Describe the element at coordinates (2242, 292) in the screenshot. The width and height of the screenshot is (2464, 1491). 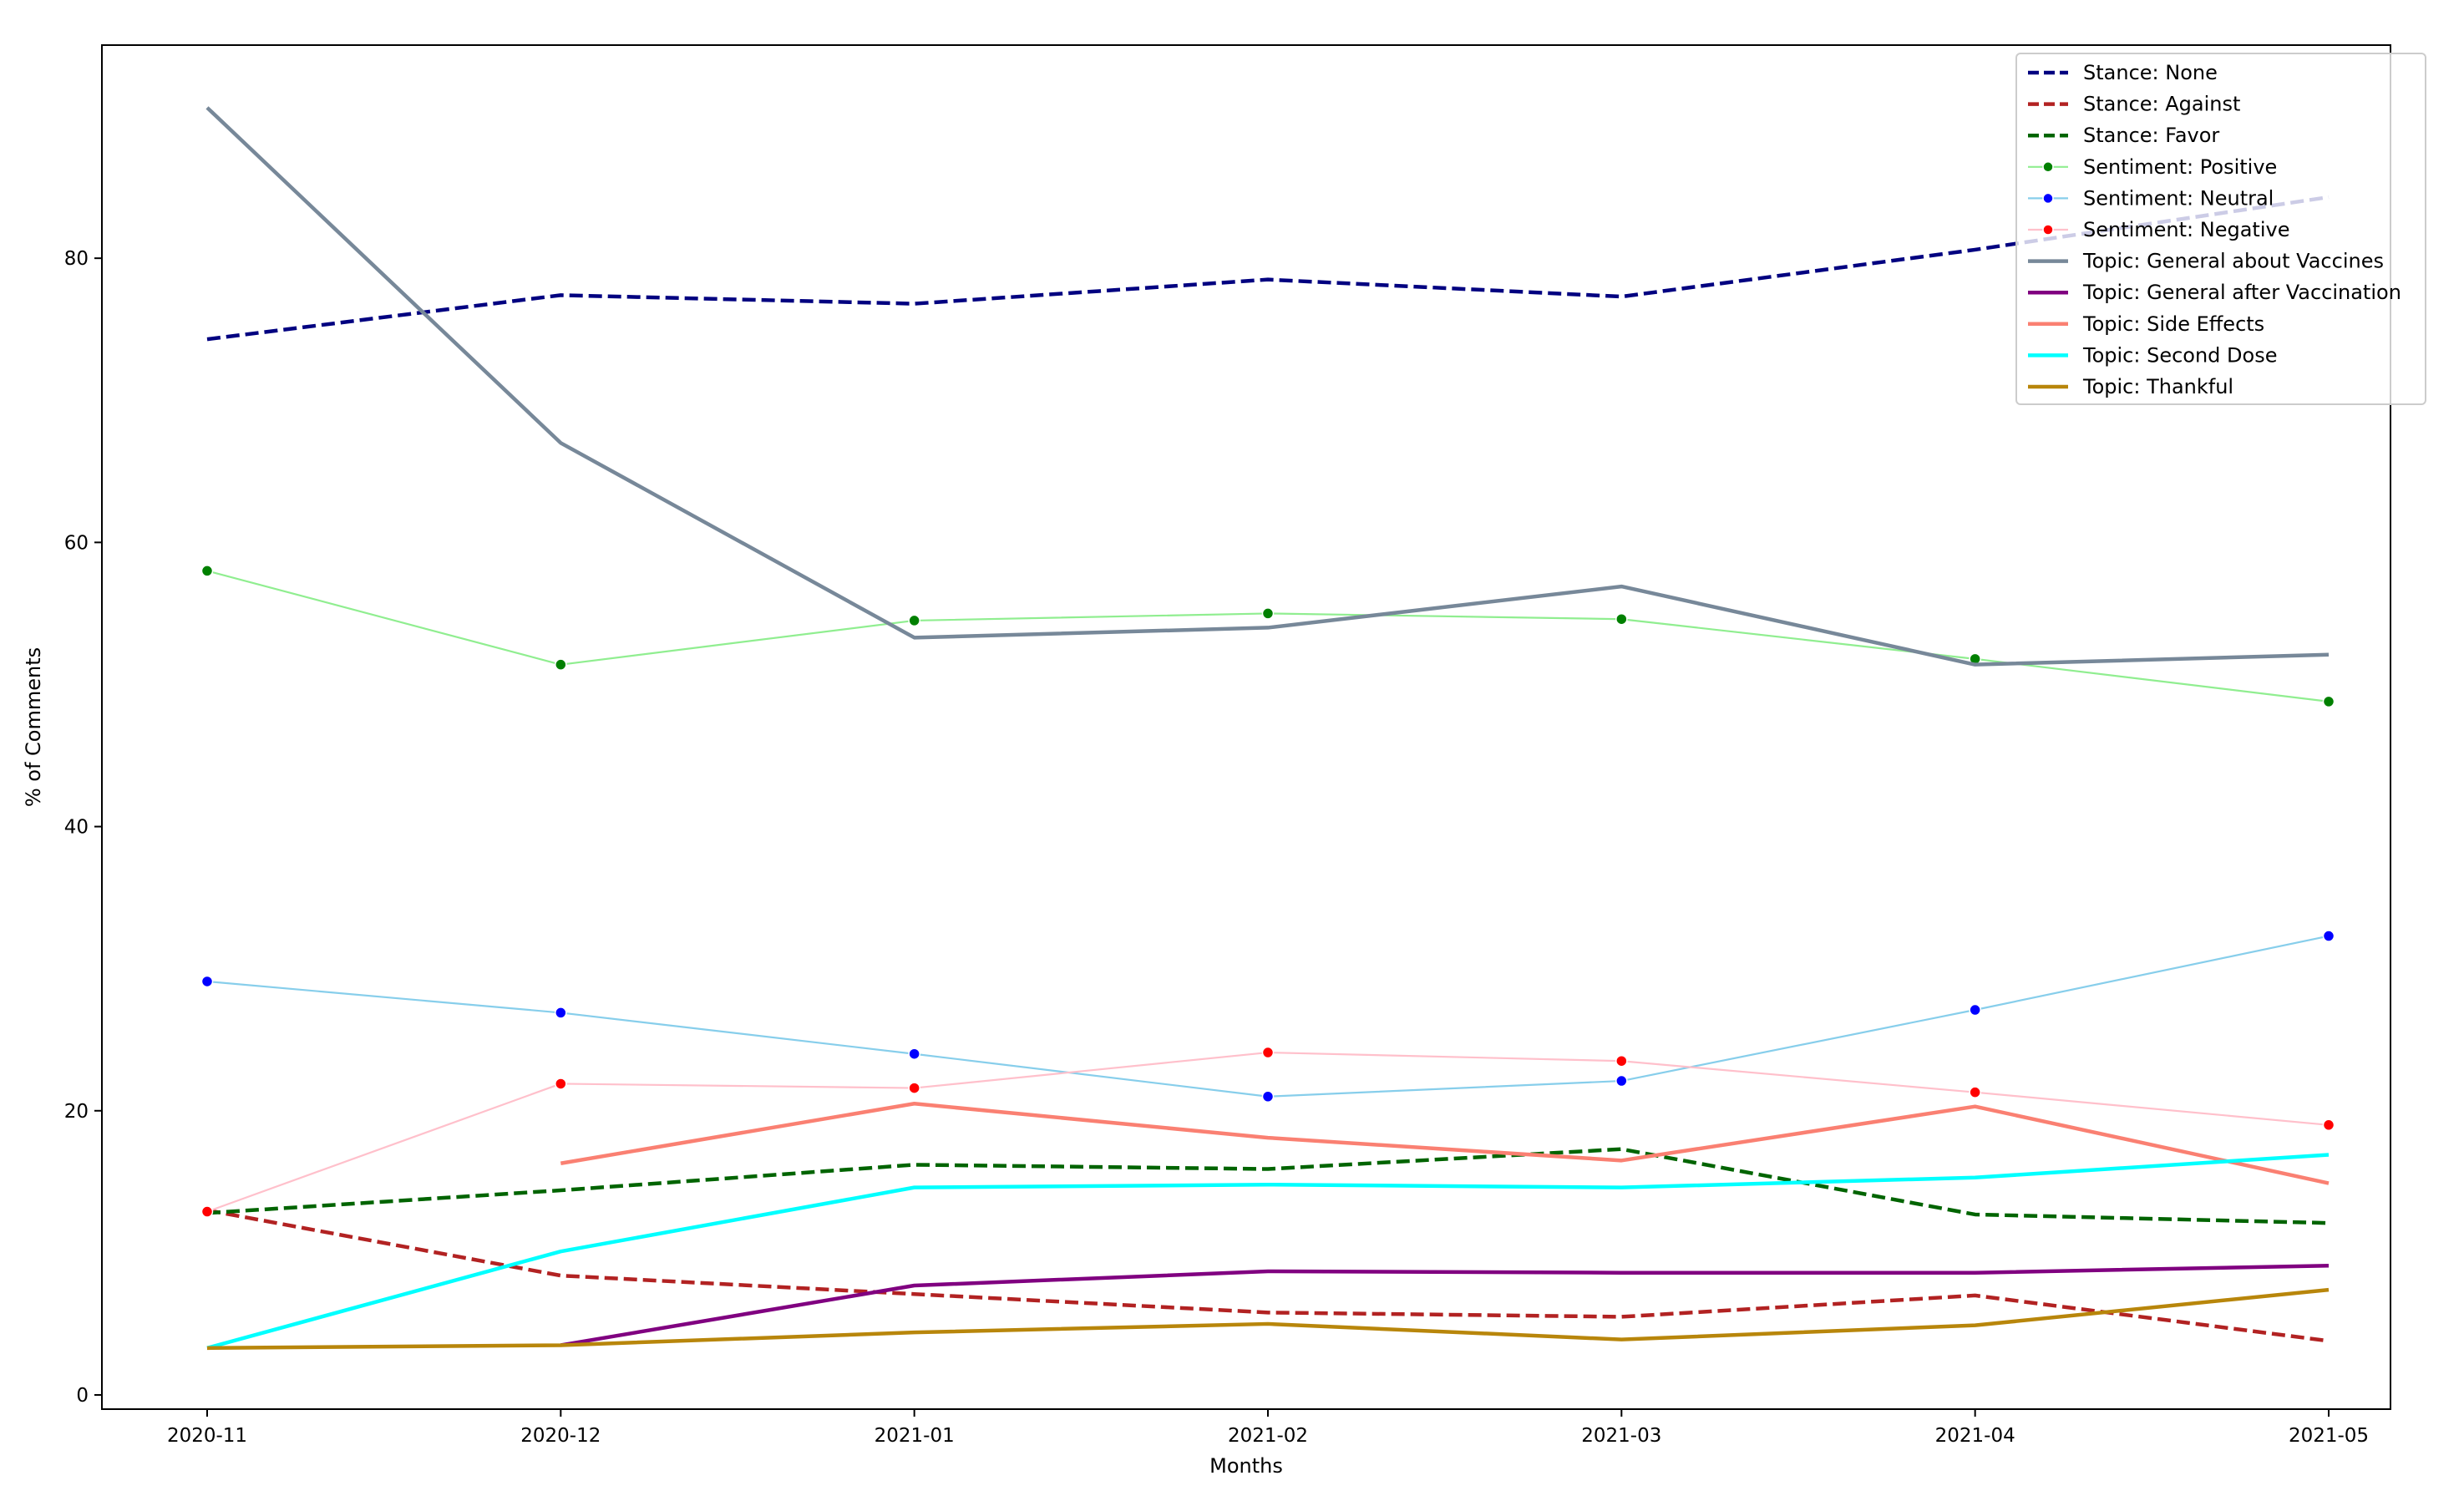
I see `legend-label: Topic: General after Vaccination` at that location.